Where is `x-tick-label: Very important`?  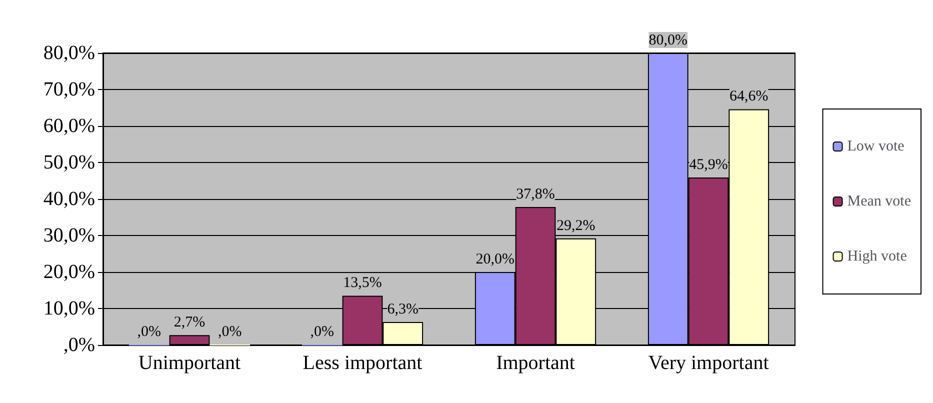
x-tick-label: Very important is located at coordinates (709, 363).